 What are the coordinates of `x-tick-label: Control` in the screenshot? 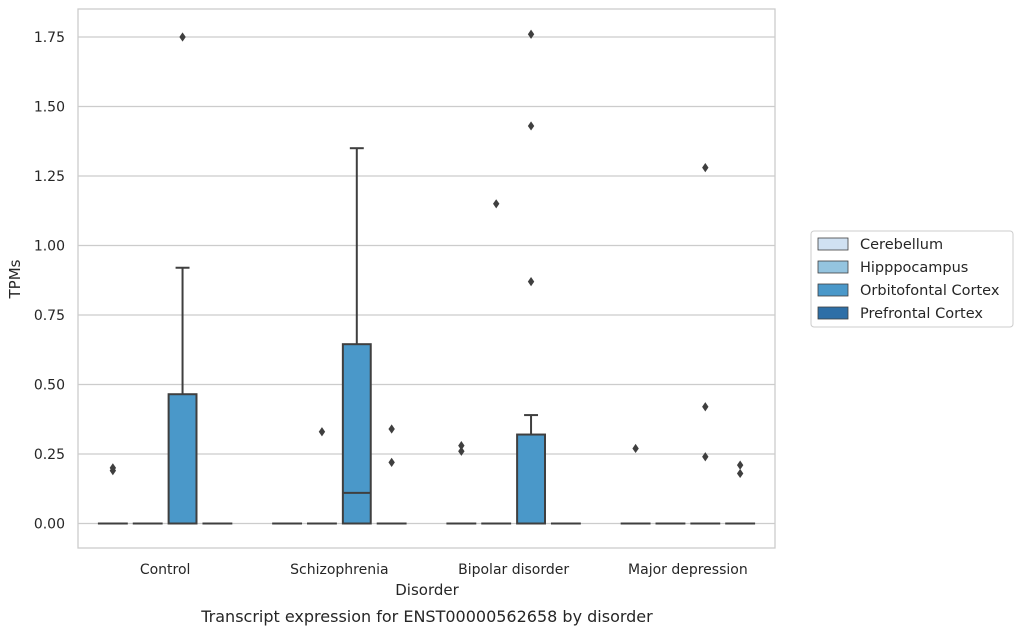 It's located at (165, 570).